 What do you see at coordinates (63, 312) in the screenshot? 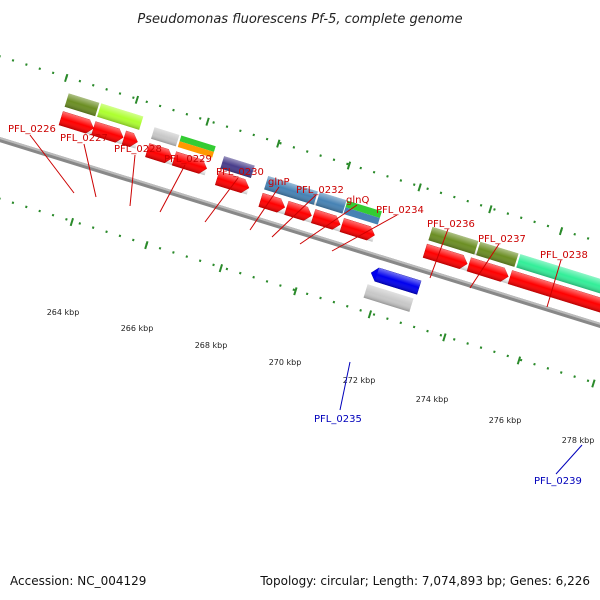
I see `scale-label: 264 kbp` at bounding box center [63, 312].